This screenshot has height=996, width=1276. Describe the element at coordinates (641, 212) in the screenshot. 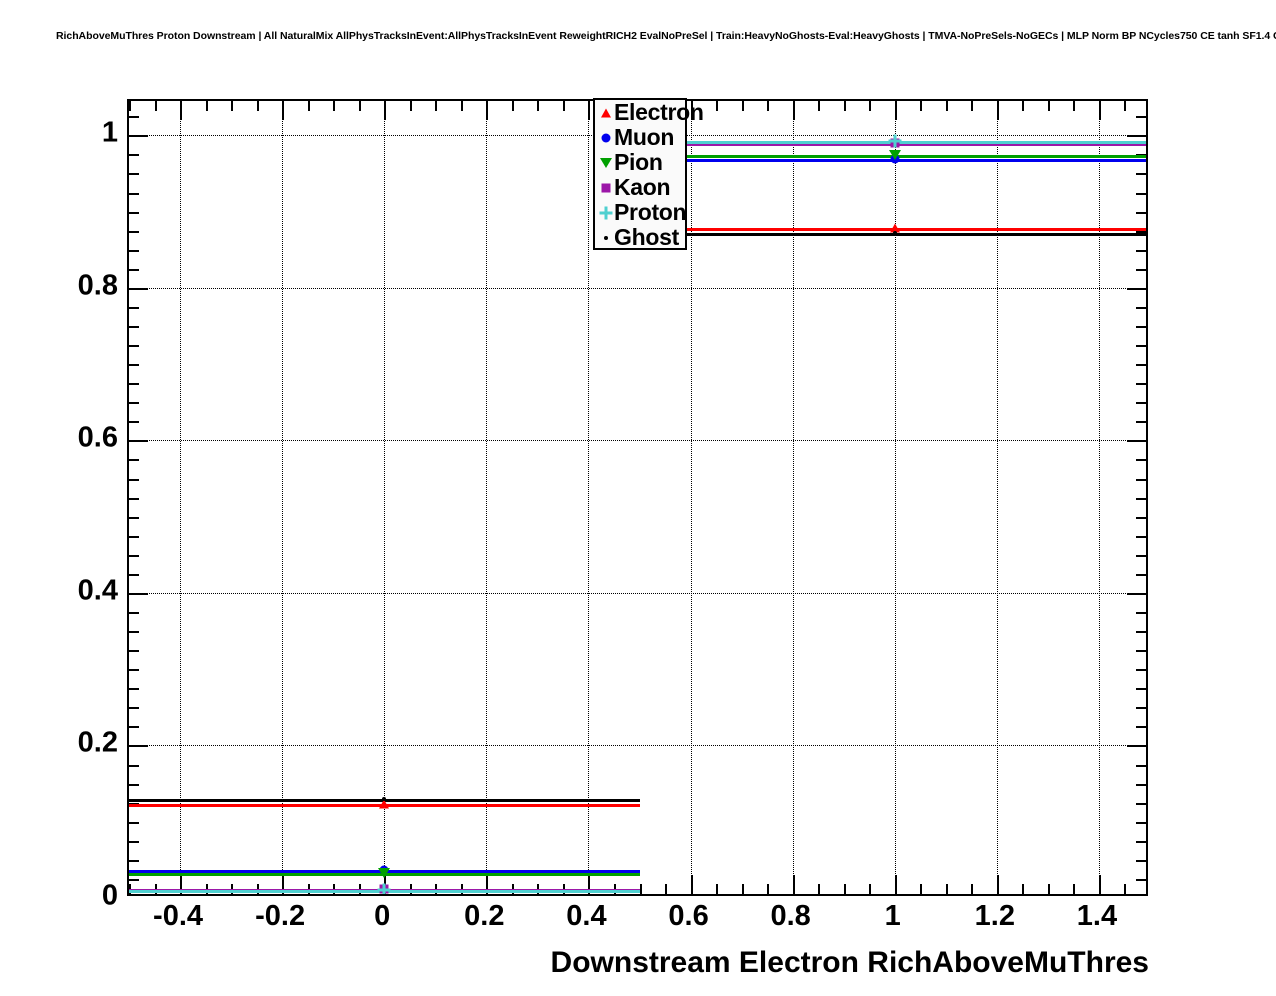

I see `legend-item-proton: Proton` at that location.